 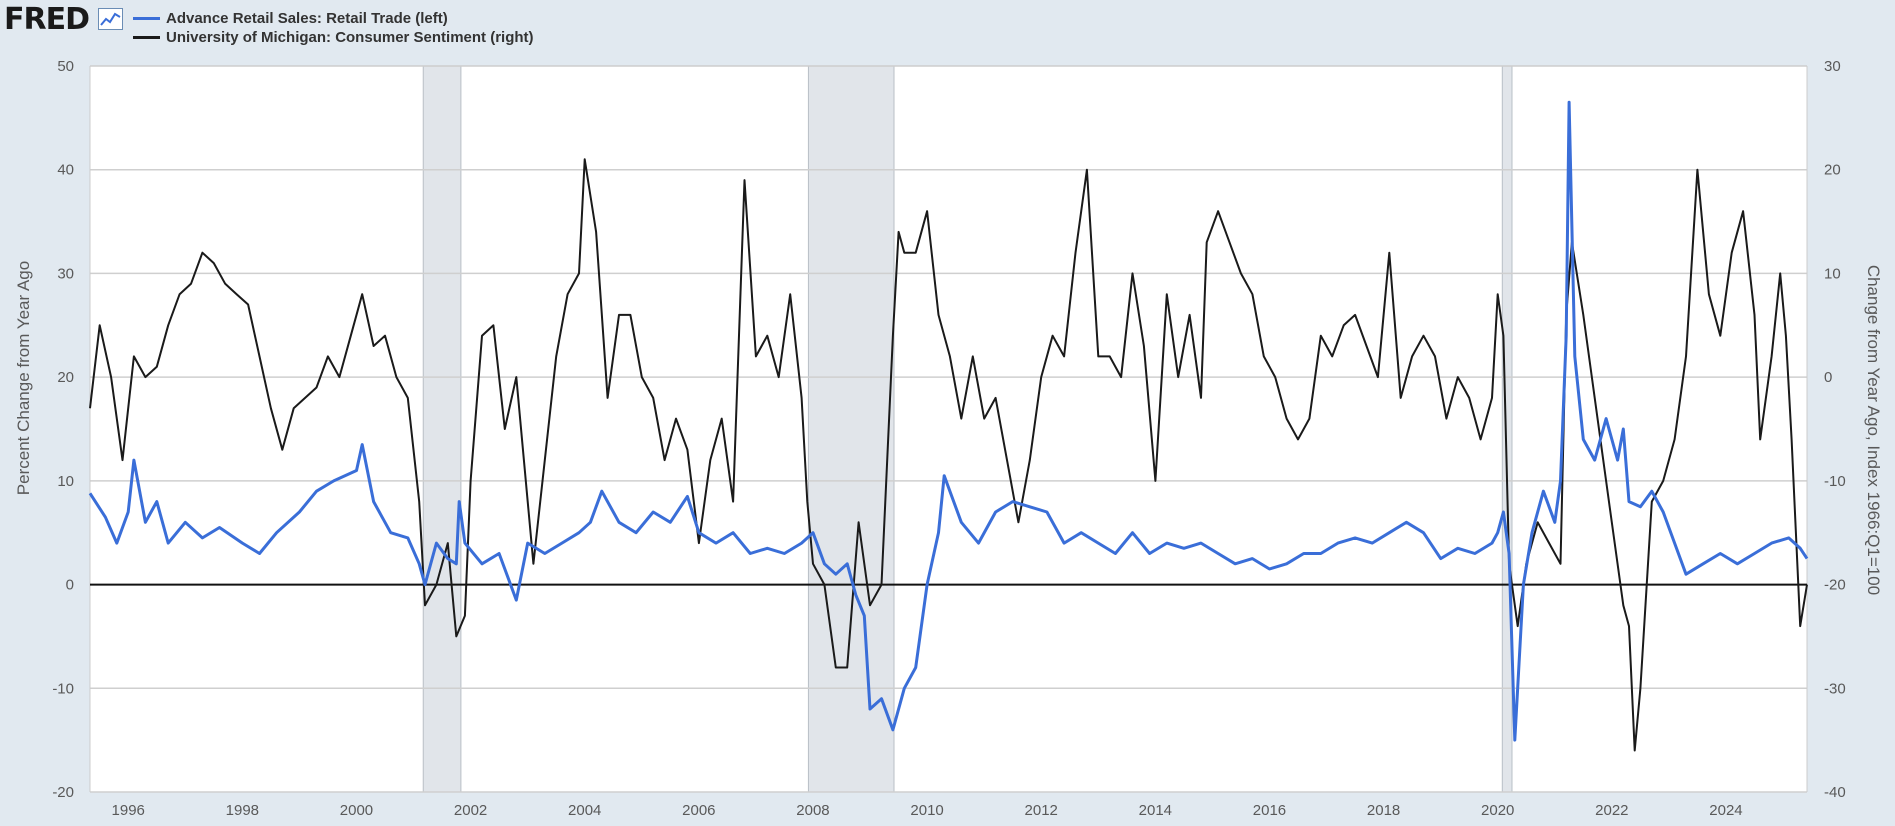 I want to click on y-axis-right-ticks: 30 20 10 0 -10 -20 -30 -40, so click(x=1835, y=429).